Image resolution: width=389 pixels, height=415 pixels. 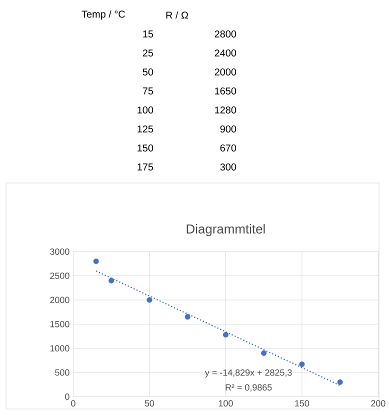 What do you see at coordinates (228, 129) in the screenshot?
I see `text: 900` at bounding box center [228, 129].